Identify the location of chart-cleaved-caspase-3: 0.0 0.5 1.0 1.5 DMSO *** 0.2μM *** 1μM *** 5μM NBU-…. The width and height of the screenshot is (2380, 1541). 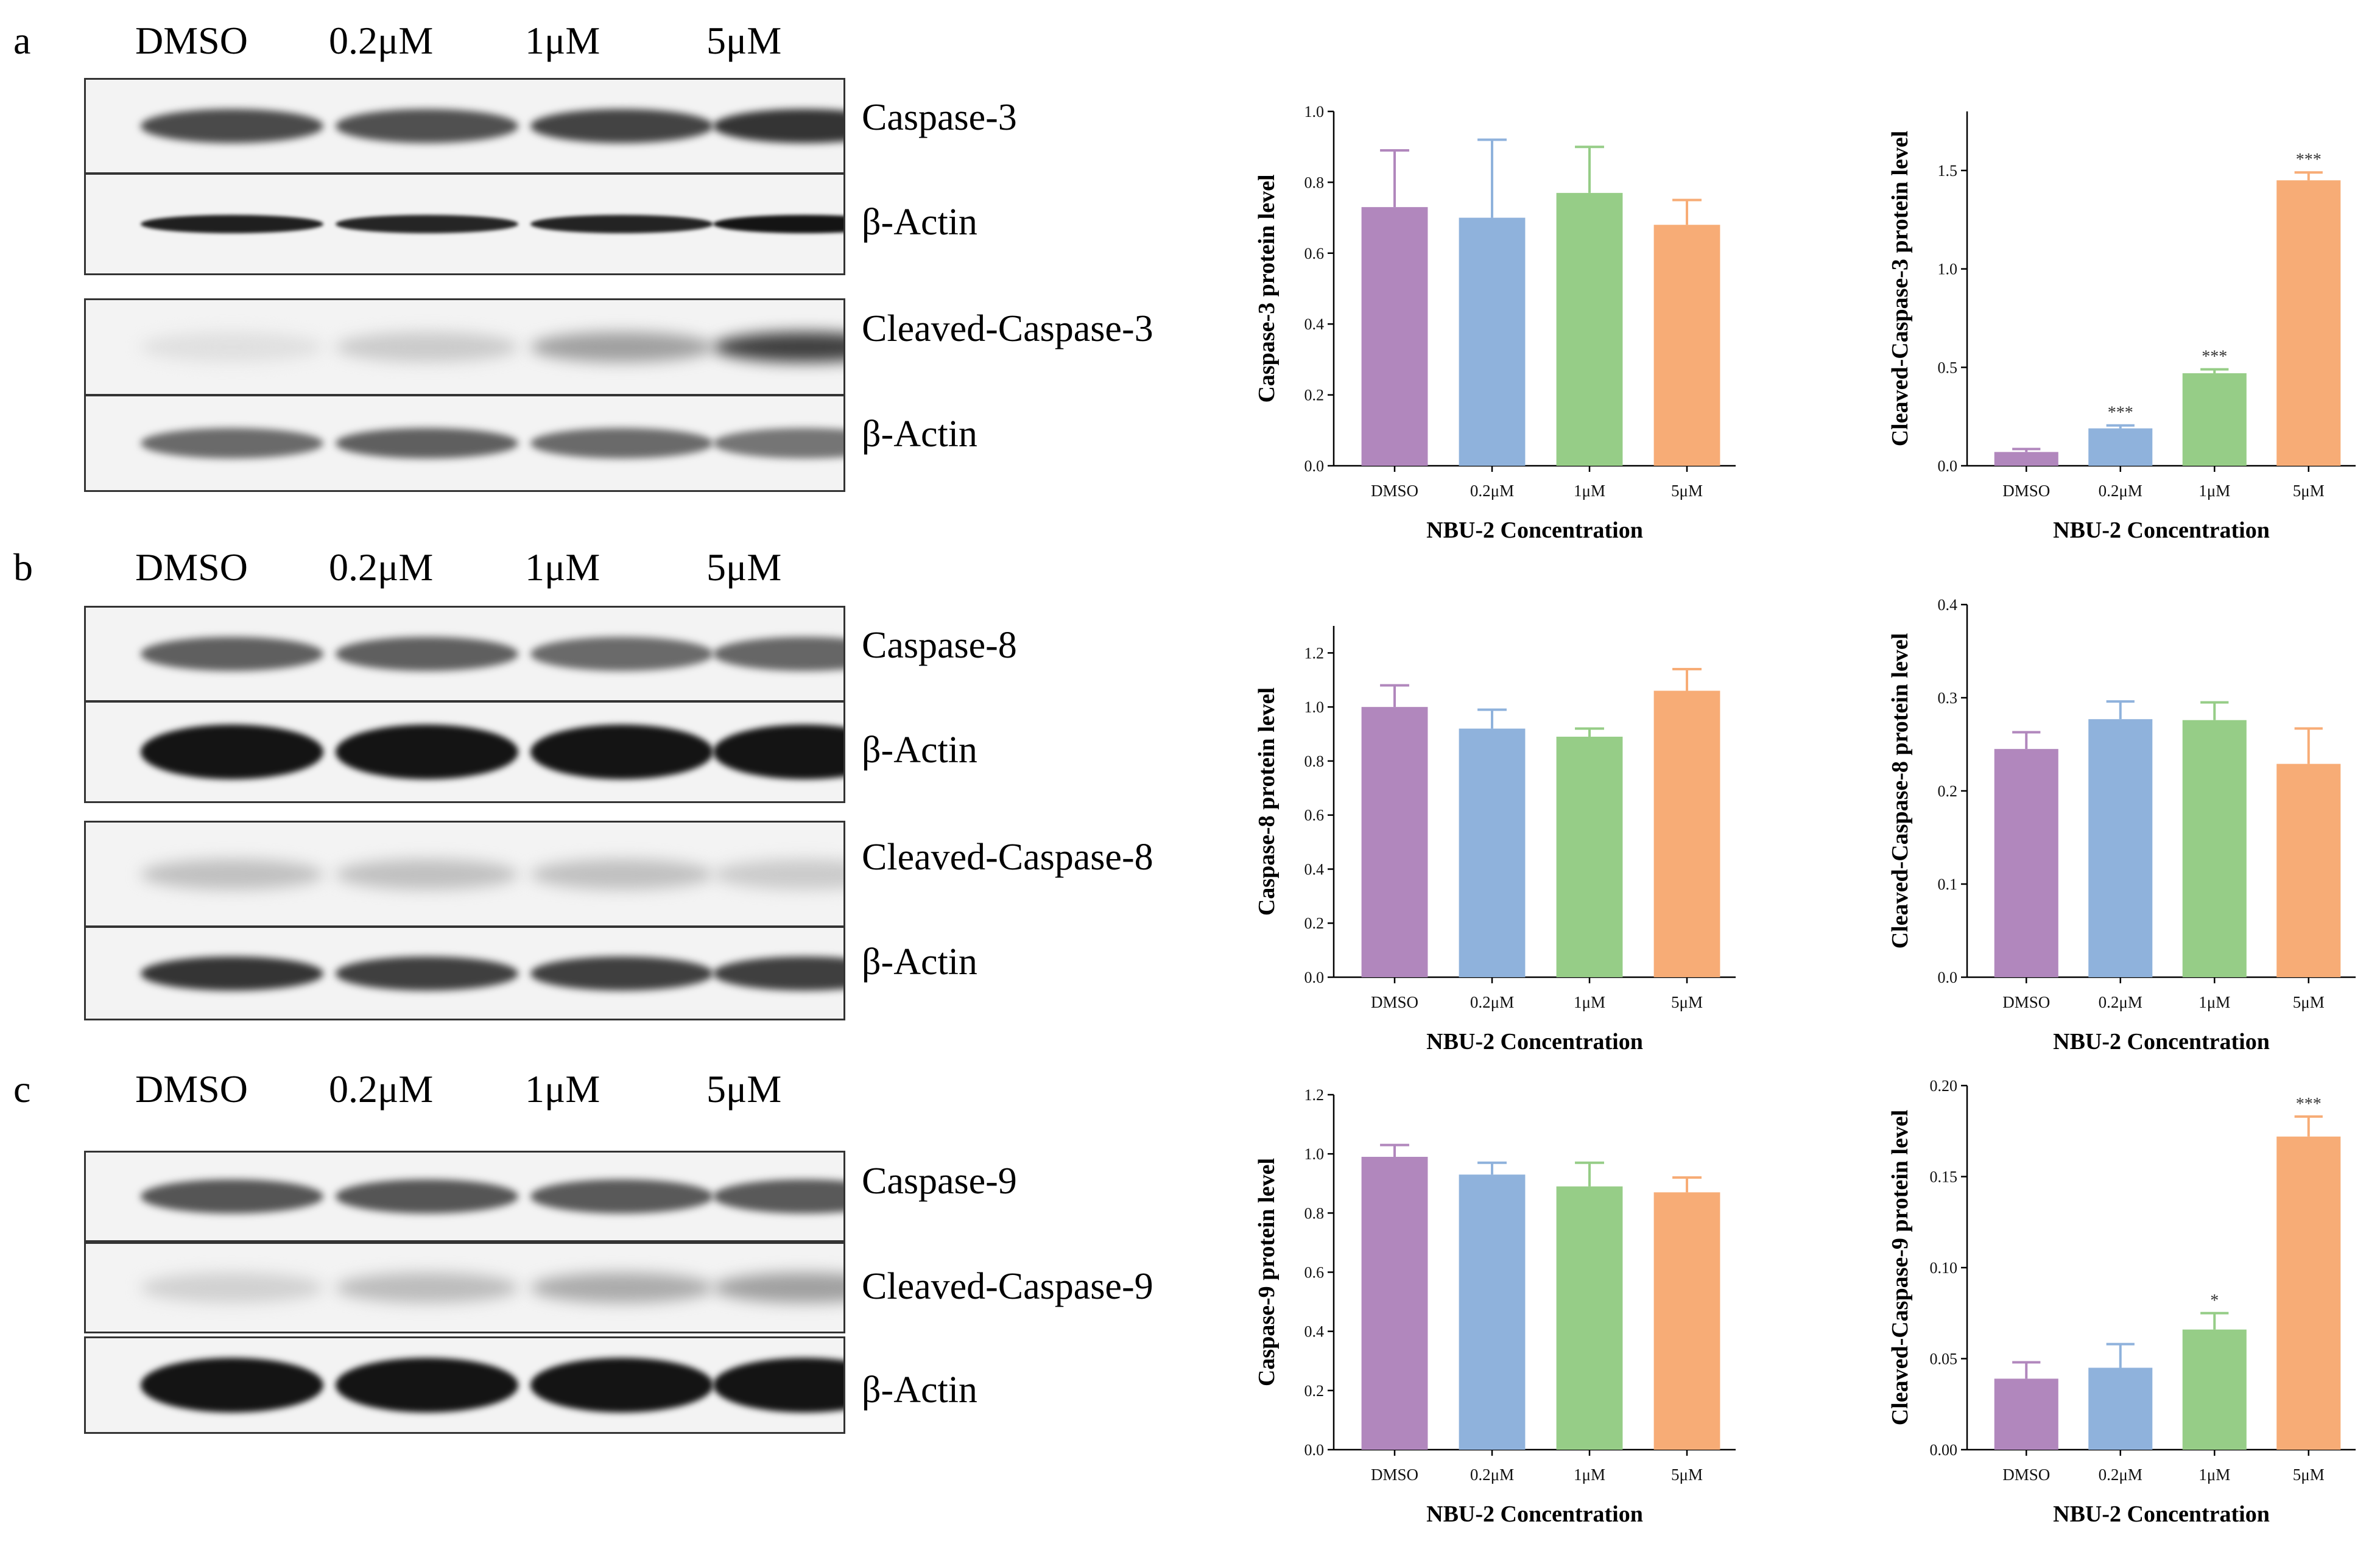
(2128, 328).